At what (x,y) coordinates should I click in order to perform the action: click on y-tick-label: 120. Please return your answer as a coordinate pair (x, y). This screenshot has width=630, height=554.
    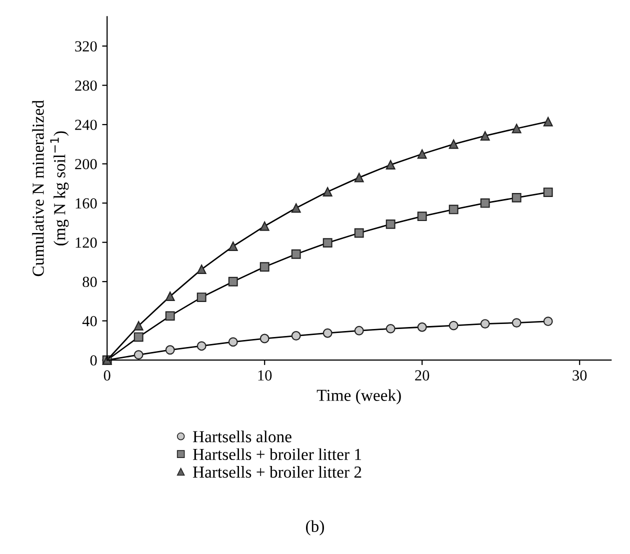
    Looking at the image, I should click on (86, 242).